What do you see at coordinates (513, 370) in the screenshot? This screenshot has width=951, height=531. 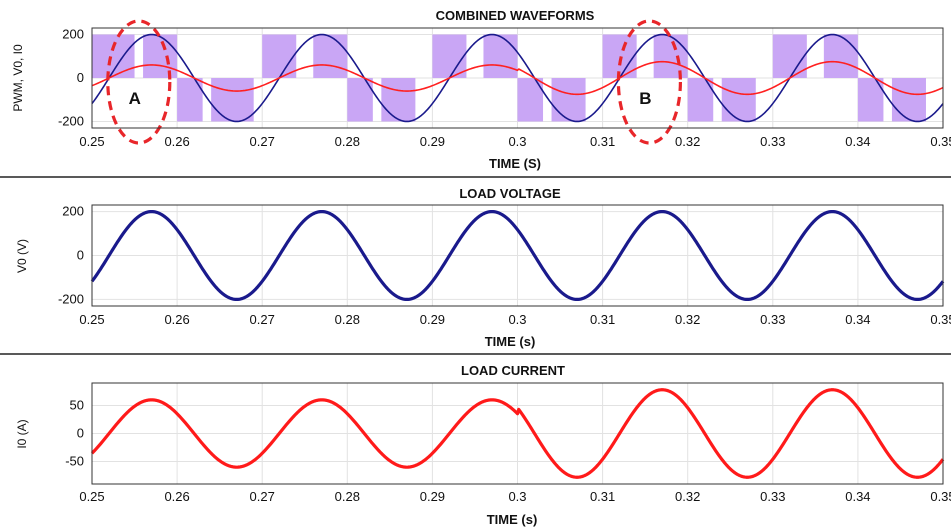 I see `chart-title: LOAD CURRENT` at bounding box center [513, 370].